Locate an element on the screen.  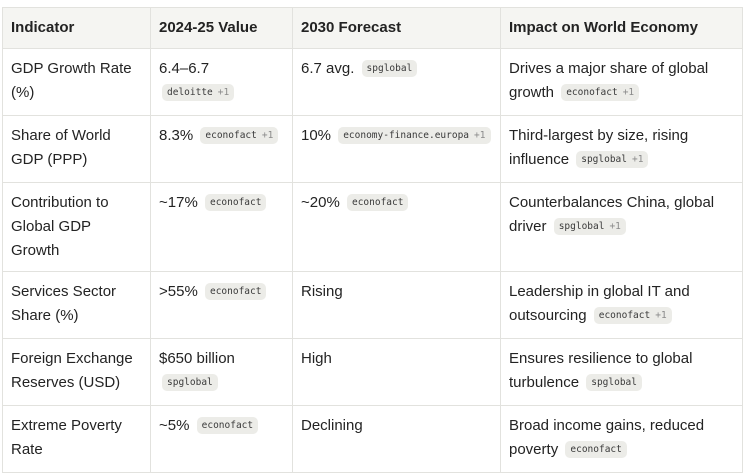
cell-2024-25-value: 6.4–6.7 deloitte +1 is located at coordinates (221, 82).